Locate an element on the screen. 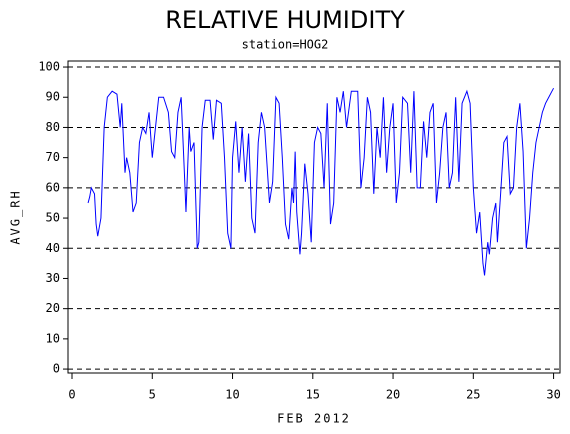 The height and width of the screenshot is (434, 570). y-tick-label: 80 is located at coordinates (53, 127).